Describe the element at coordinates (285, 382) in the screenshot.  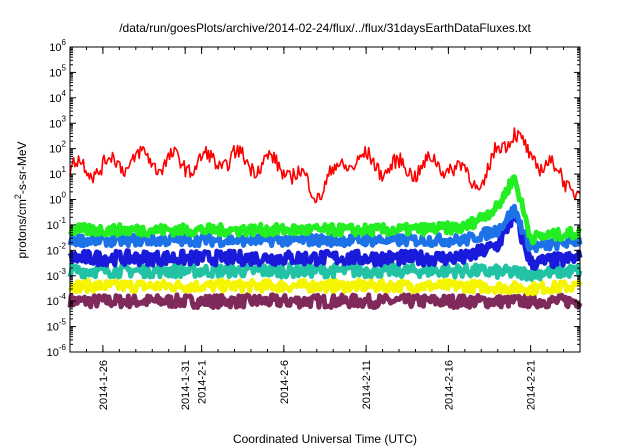
I see `x-tick-label: 2014-2-6` at that location.